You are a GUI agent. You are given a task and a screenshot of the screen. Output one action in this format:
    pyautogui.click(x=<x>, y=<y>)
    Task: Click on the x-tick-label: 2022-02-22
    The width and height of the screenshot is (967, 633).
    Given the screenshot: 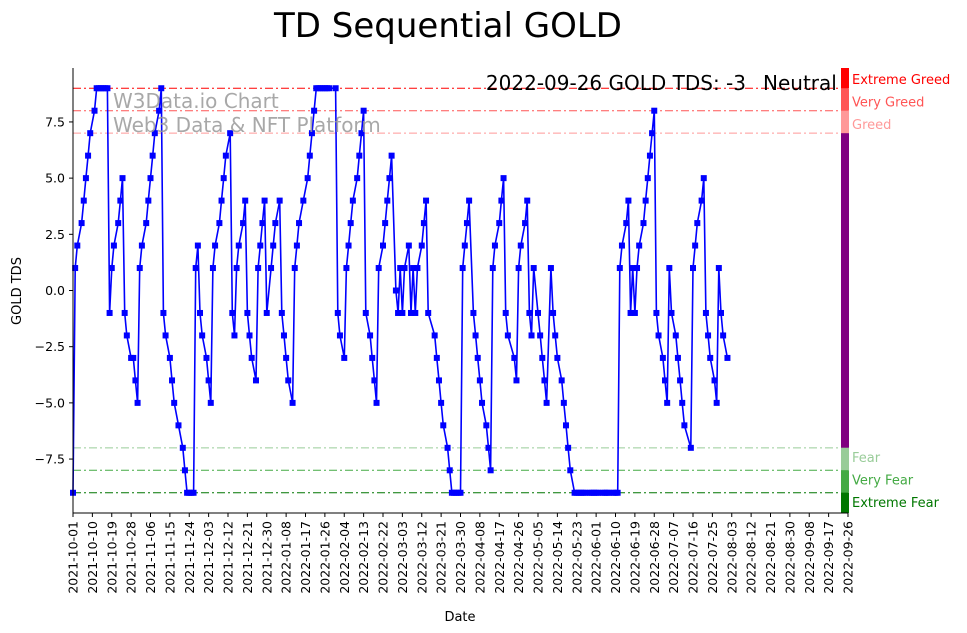 What is the action you would take?
    pyautogui.click(x=383, y=557)
    